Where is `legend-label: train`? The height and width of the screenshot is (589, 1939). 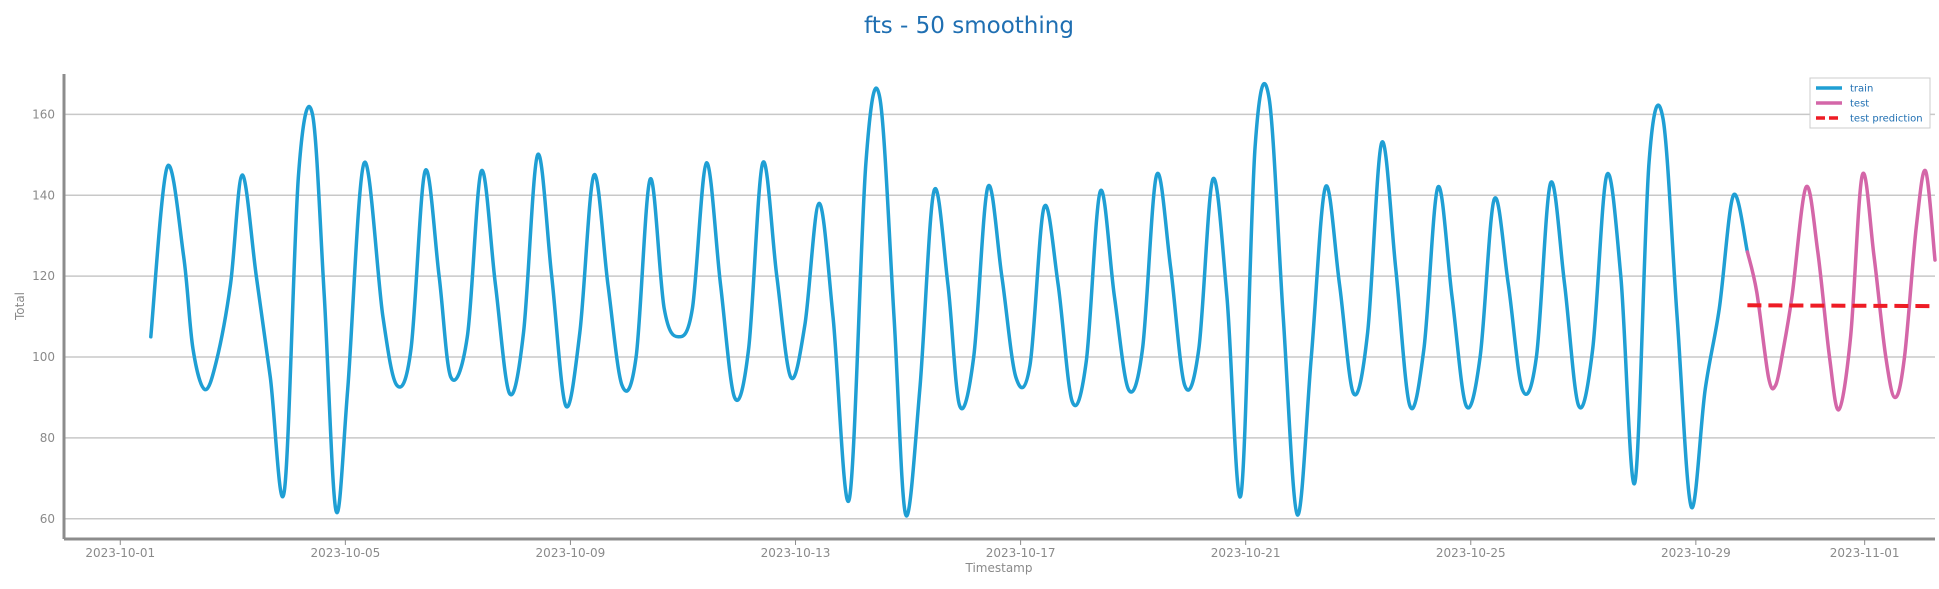 legend-label: train is located at coordinates (1861, 89).